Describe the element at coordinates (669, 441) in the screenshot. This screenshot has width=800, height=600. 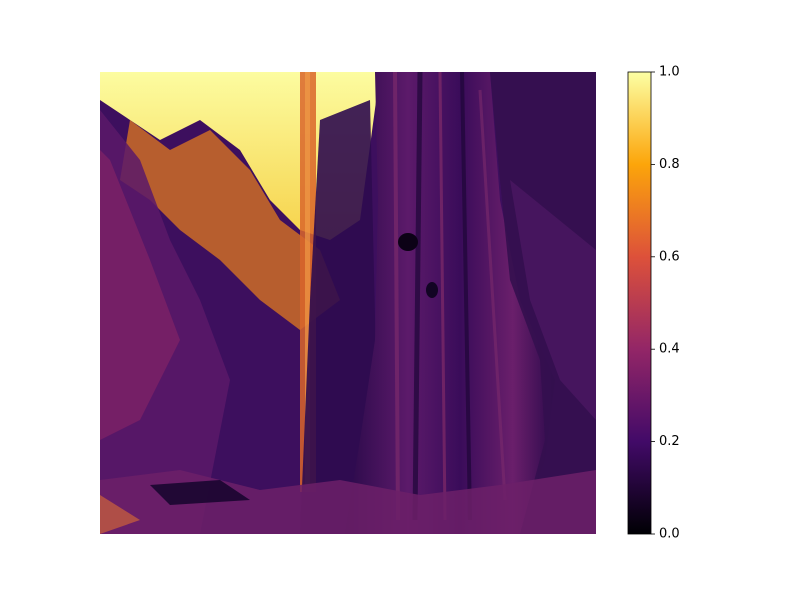
I see `colorbar-tick-label: 0.2` at that location.